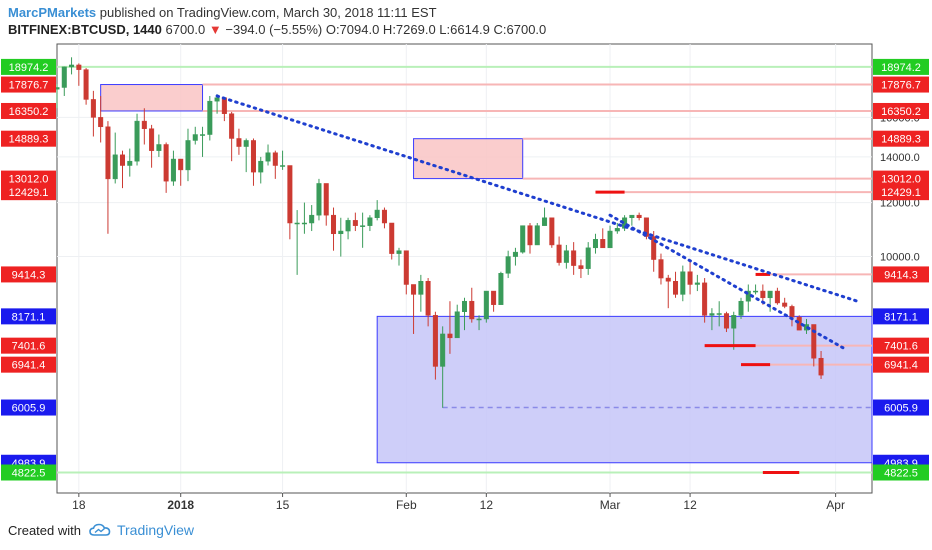  I want to click on price-label-right-text: 9414.3, so click(901, 275).